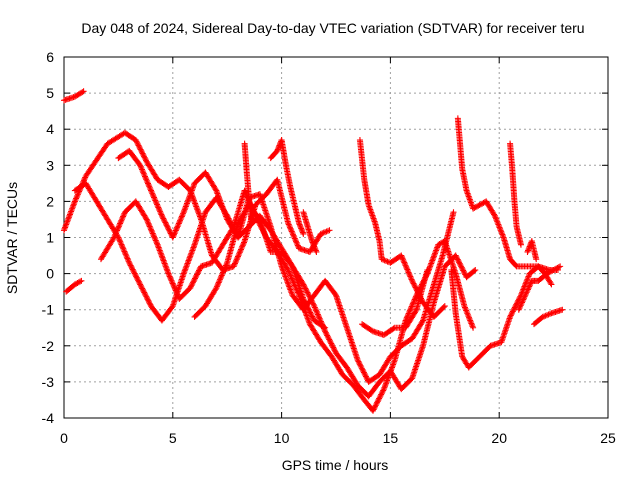 Image resolution: width=640 pixels, height=480 pixels. Describe the element at coordinates (173, 438) in the screenshot. I see `x-tick-label: 5` at that location.